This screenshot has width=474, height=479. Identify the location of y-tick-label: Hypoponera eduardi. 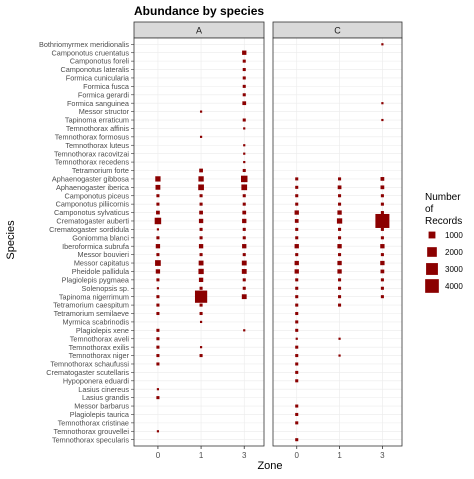
(96, 380).